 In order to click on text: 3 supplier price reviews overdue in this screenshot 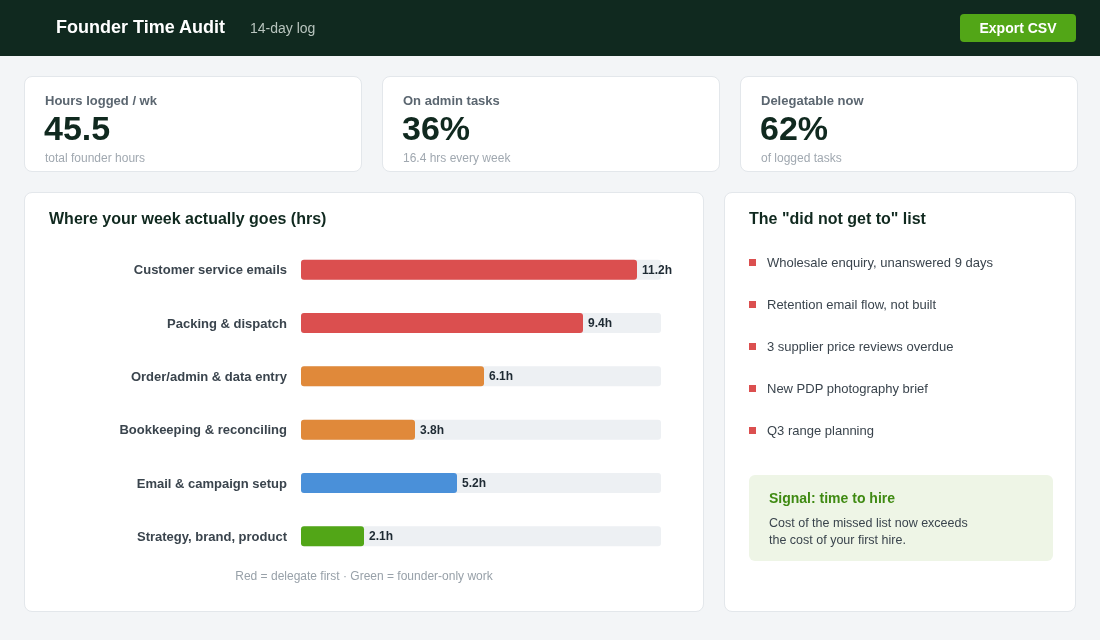, I will do `click(860, 346)`.